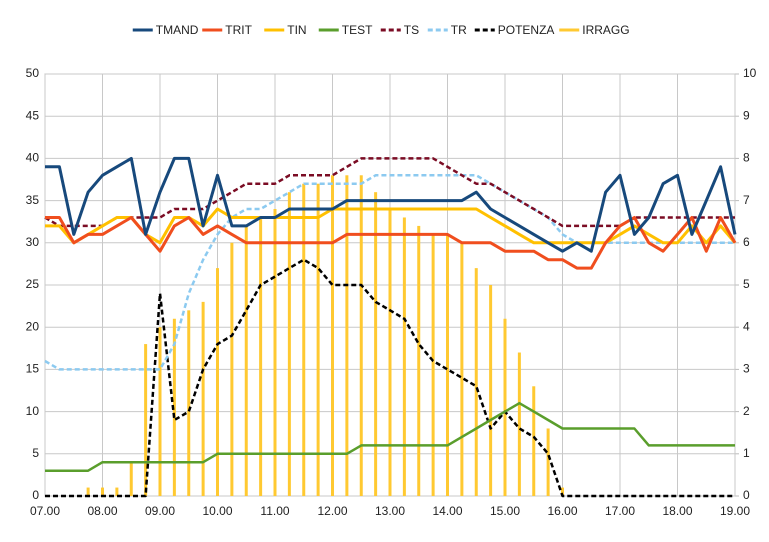 The height and width of the screenshot is (542, 769). I want to click on y2-tick-label: 9, so click(746, 115).